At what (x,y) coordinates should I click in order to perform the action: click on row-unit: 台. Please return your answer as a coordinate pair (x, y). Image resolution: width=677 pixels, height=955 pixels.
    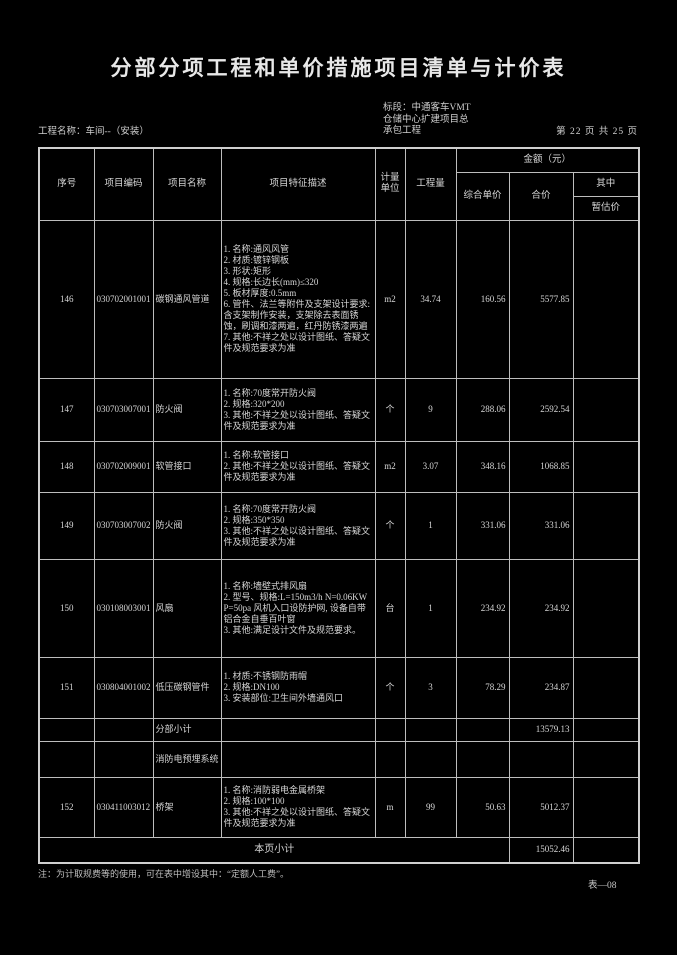
    Looking at the image, I should click on (390, 608).